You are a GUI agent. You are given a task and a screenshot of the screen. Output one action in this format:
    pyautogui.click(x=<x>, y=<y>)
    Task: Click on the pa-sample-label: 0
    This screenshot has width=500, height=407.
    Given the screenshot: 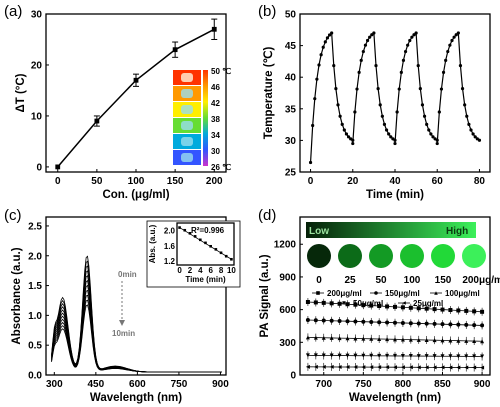 What is the action you would take?
    pyautogui.click(x=319, y=280)
    